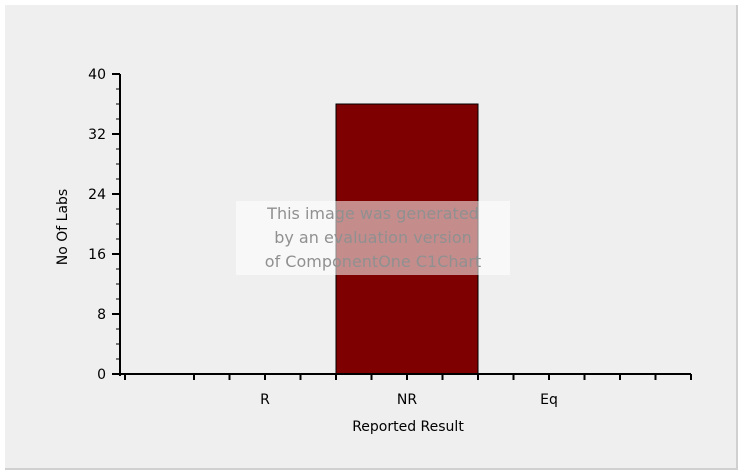 The width and height of the screenshot is (743, 476). I want to click on y-axis-title: No Of Labs, so click(63, 227).